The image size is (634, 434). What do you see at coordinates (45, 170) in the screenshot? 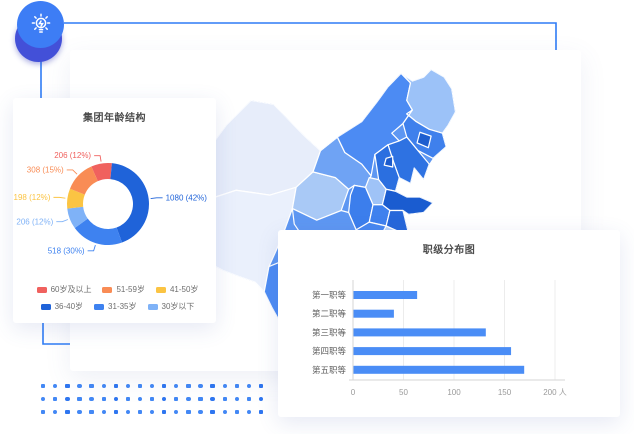
I see `donut-label: 308 (15%)` at bounding box center [45, 170].